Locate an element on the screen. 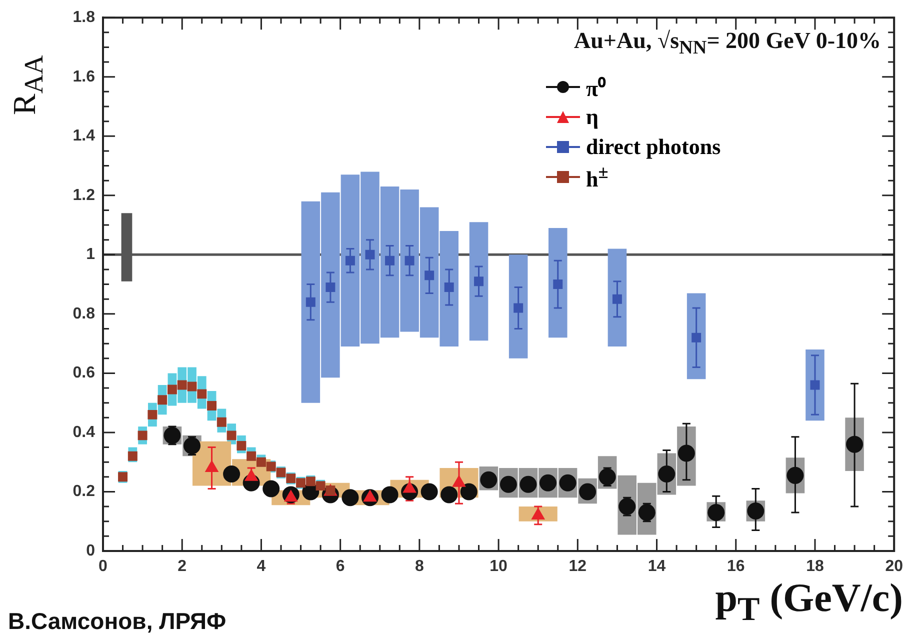 This screenshot has width=909, height=637. y-tick-label: 0.6 is located at coordinates (84, 373).